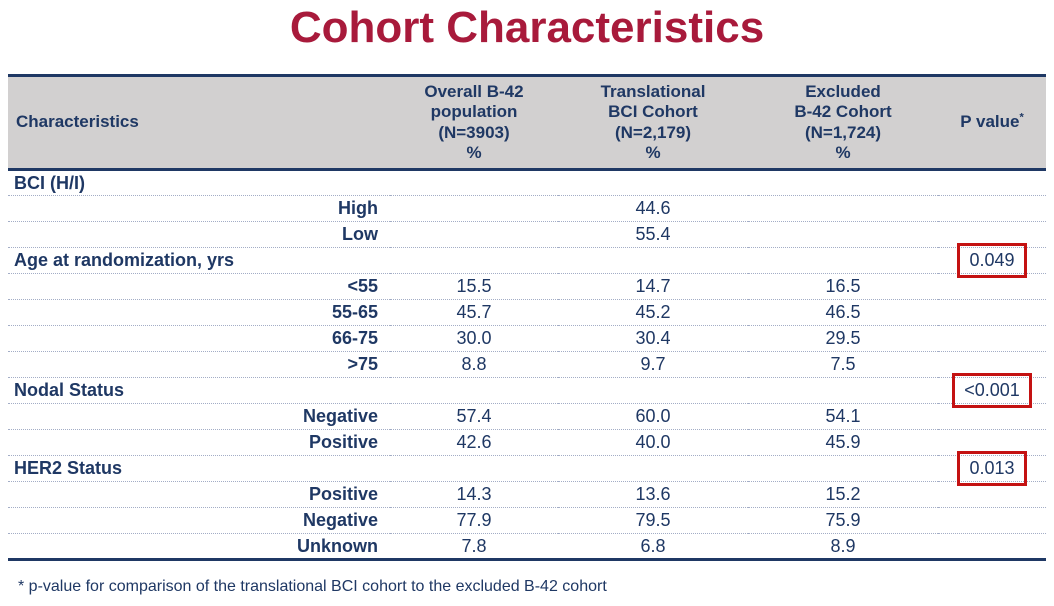  What do you see at coordinates (474, 364) in the screenshot?
I see `cell-overall-value: 8.8` at bounding box center [474, 364].